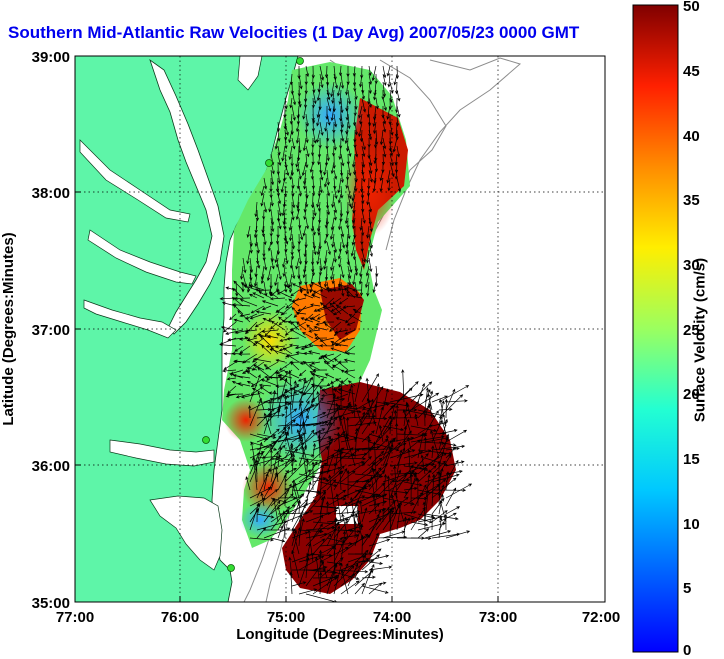  Describe the element at coordinates (51, 330) in the screenshot. I see `y-tick-label: 37:00` at that location.